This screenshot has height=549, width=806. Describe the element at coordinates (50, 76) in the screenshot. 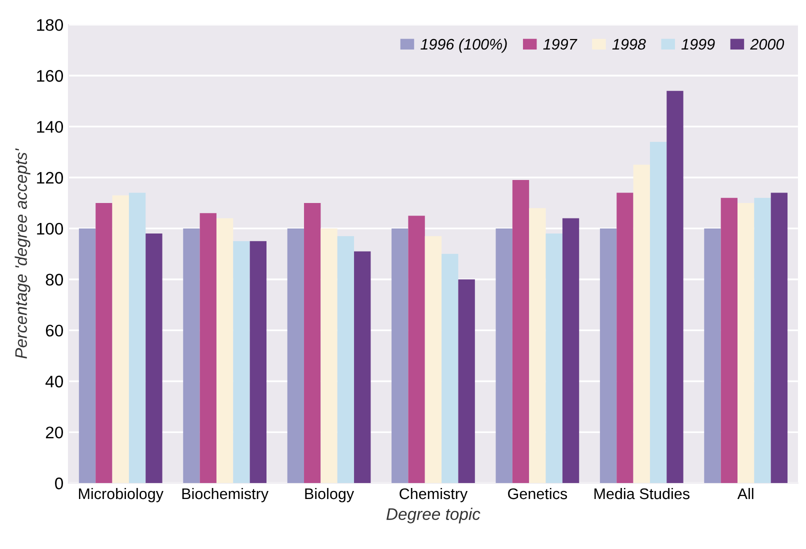

I see `y-tick-label: 160` at that location.